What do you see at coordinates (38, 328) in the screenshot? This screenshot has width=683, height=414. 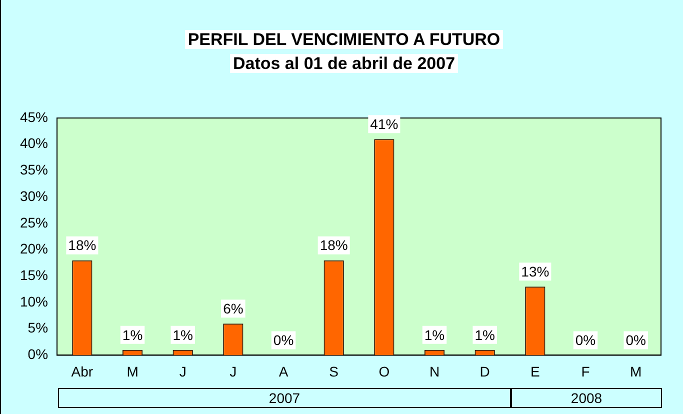 I see `y-tick-label: 5%` at bounding box center [38, 328].